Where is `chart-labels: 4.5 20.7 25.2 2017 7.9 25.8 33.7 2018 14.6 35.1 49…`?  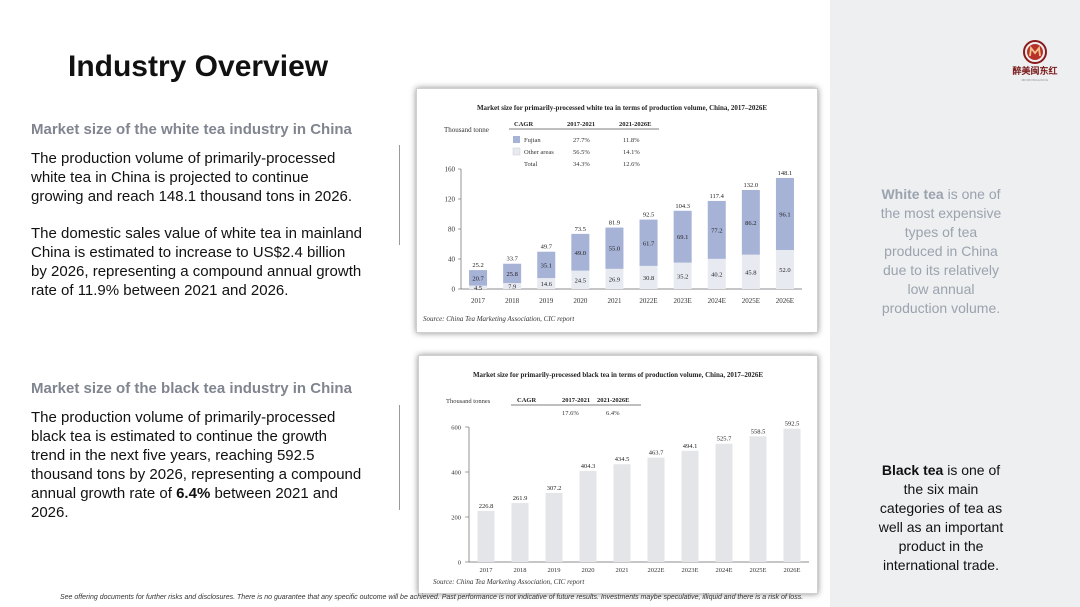 chart-labels: 4.5 20.7 25.2 2017 7.9 25.8 33.7 2018 14.6 35.1 49… is located at coordinates (632, 237).